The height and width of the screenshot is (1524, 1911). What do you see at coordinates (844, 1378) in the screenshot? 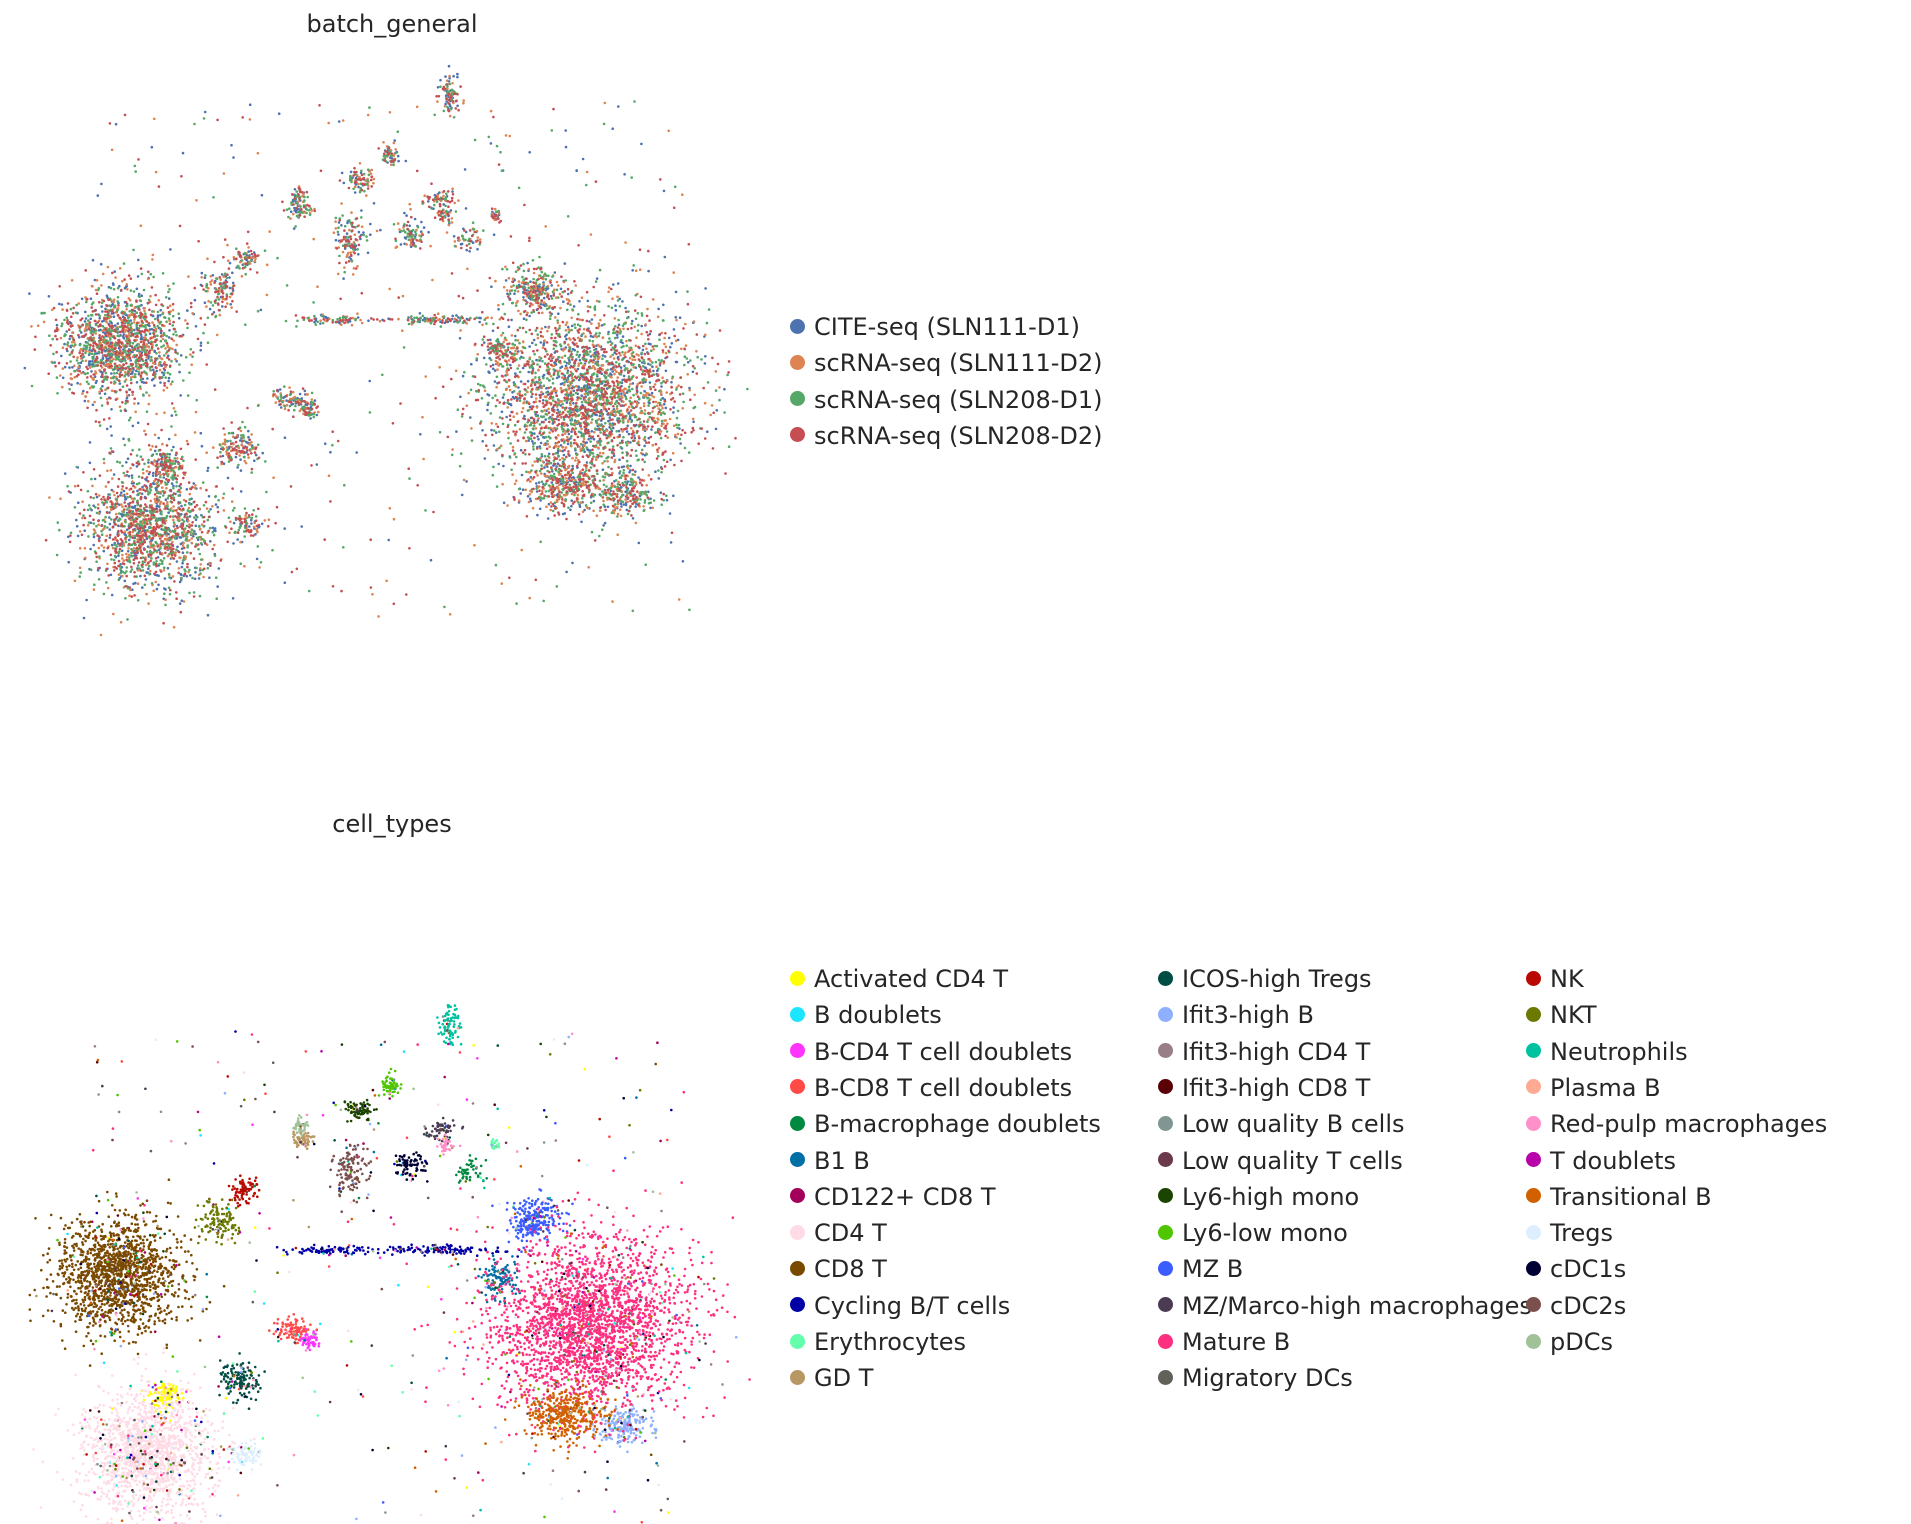
I see `legend-label: GD T` at bounding box center [844, 1378].